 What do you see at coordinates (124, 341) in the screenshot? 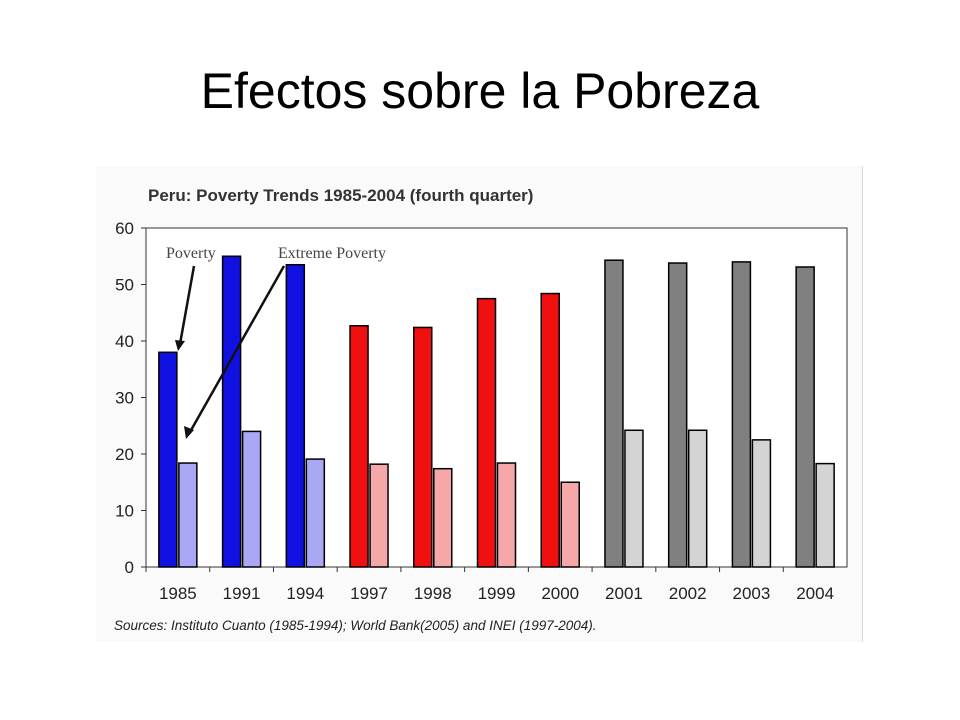
I see `y-tick-label: 40` at bounding box center [124, 341].